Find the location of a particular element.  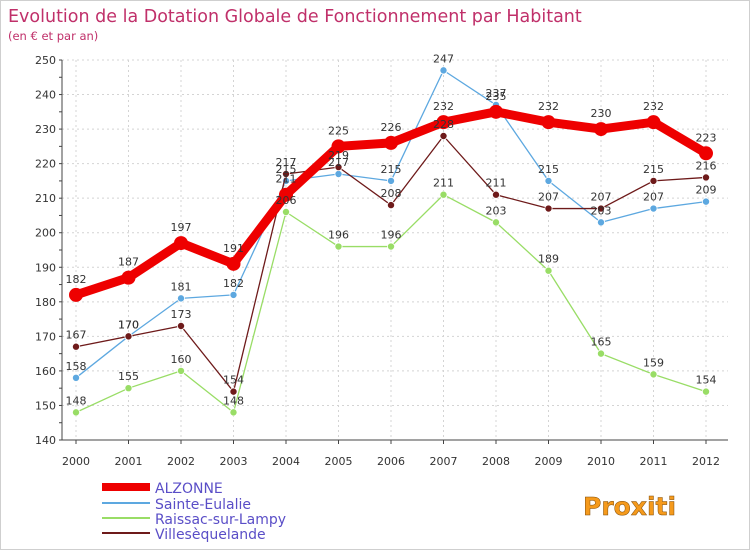

data-label: 159 is located at coordinates (653, 362).